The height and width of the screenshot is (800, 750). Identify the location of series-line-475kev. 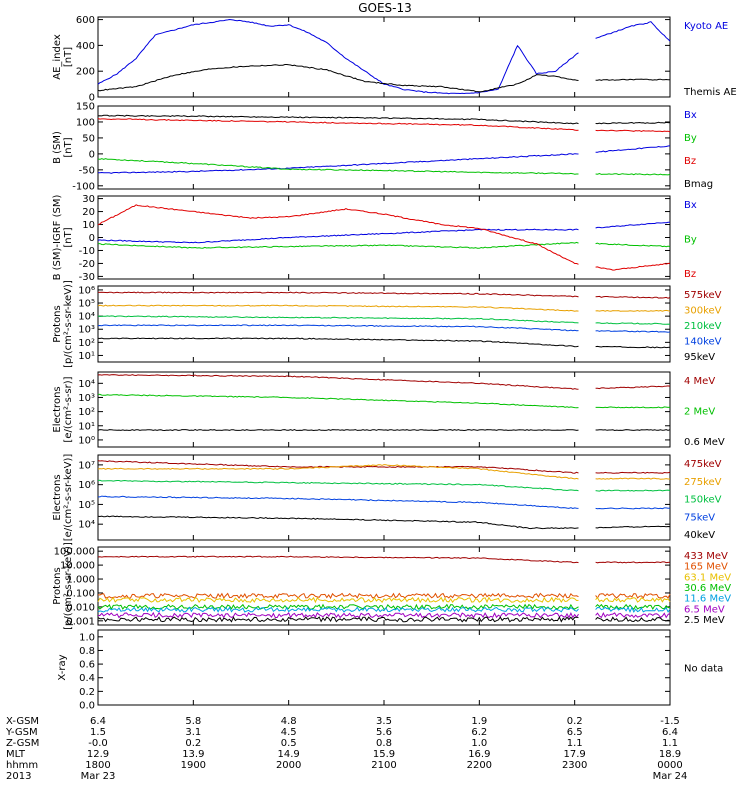
(633, 472).